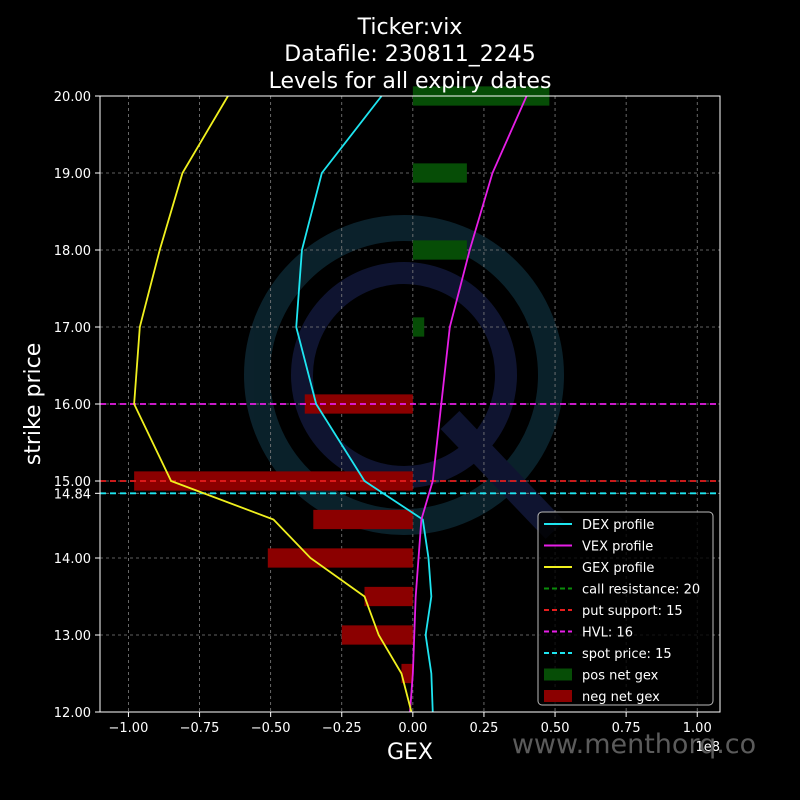 This screenshot has height=800, width=800. What do you see at coordinates (409, 54) in the screenshot?
I see `chart-title-line-2: Datafile: 230811_2245` at bounding box center [409, 54].